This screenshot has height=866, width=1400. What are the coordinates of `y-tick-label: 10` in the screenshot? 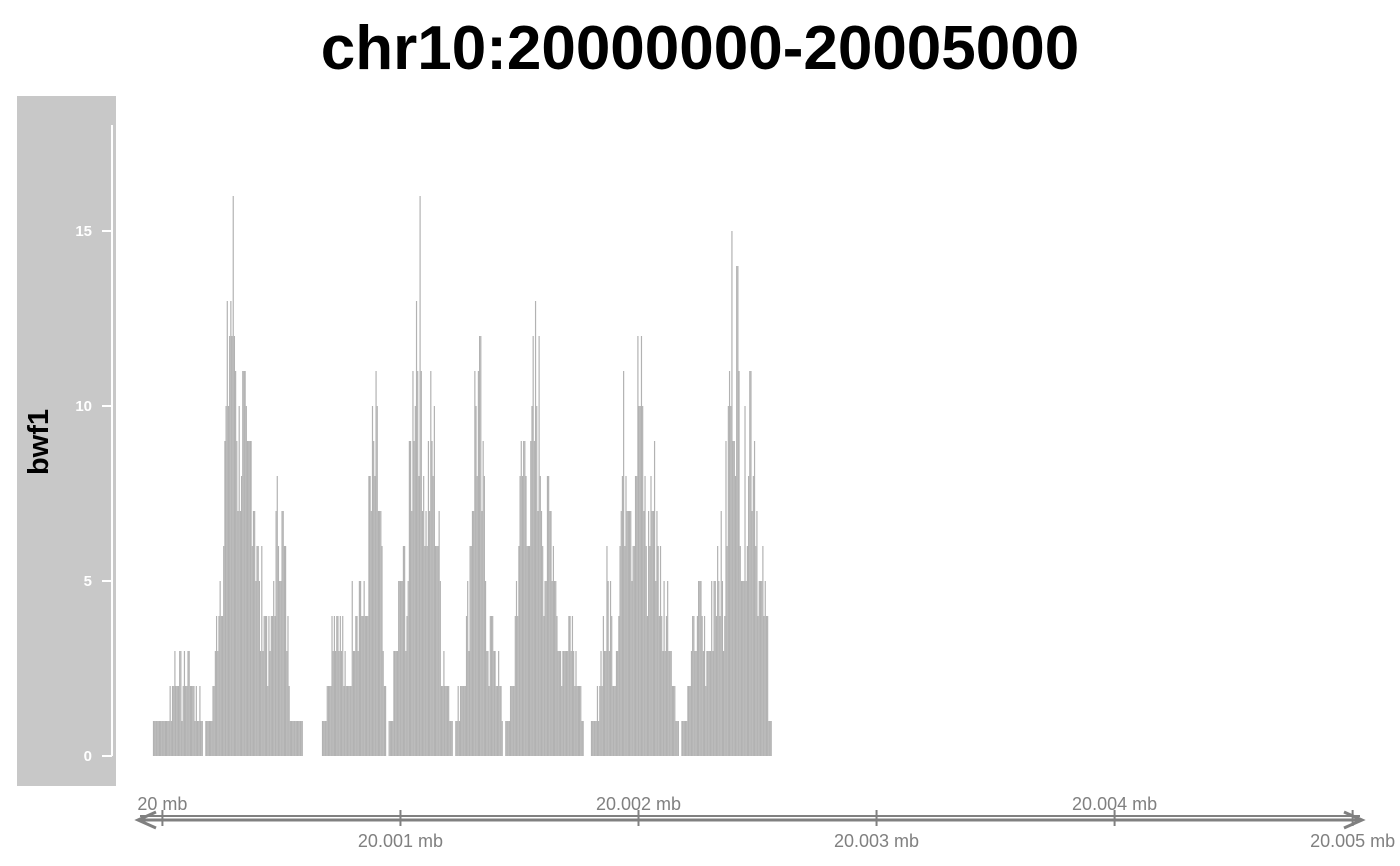 It's located at (83, 406).